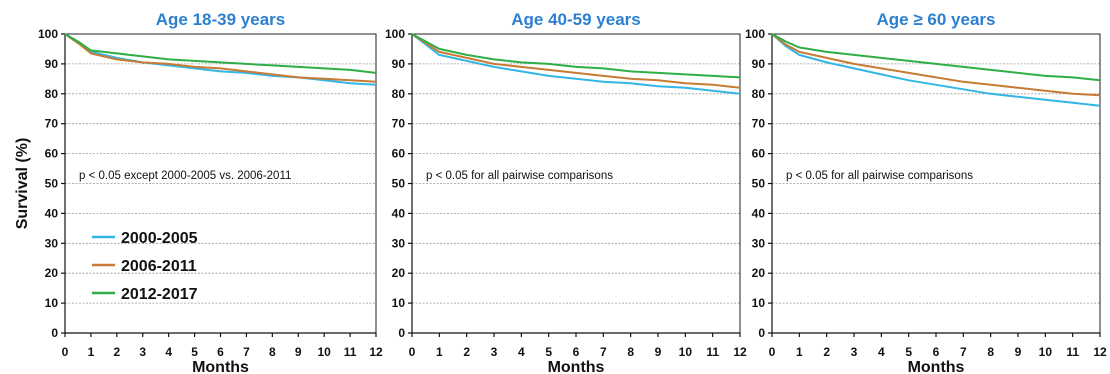 The width and height of the screenshot is (1110, 374). Describe the element at coordinates (185, 176) in the screenshot. I see `p-value-annotation: p < 0.05 except 2000-2005 vs. 2006-2011` at that location.